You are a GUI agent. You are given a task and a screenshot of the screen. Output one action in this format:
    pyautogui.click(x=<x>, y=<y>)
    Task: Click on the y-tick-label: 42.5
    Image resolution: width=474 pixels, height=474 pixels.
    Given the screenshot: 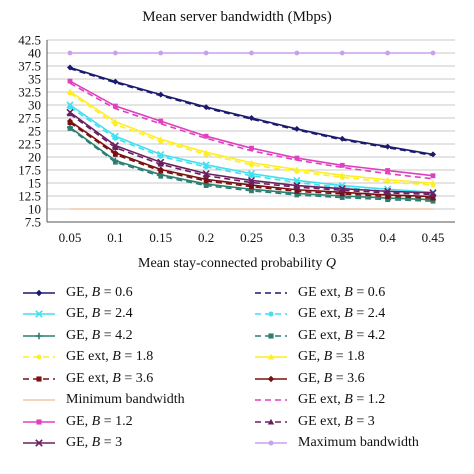 What is the action you would take?
    pyautogui.click(x=29, y=40)
    